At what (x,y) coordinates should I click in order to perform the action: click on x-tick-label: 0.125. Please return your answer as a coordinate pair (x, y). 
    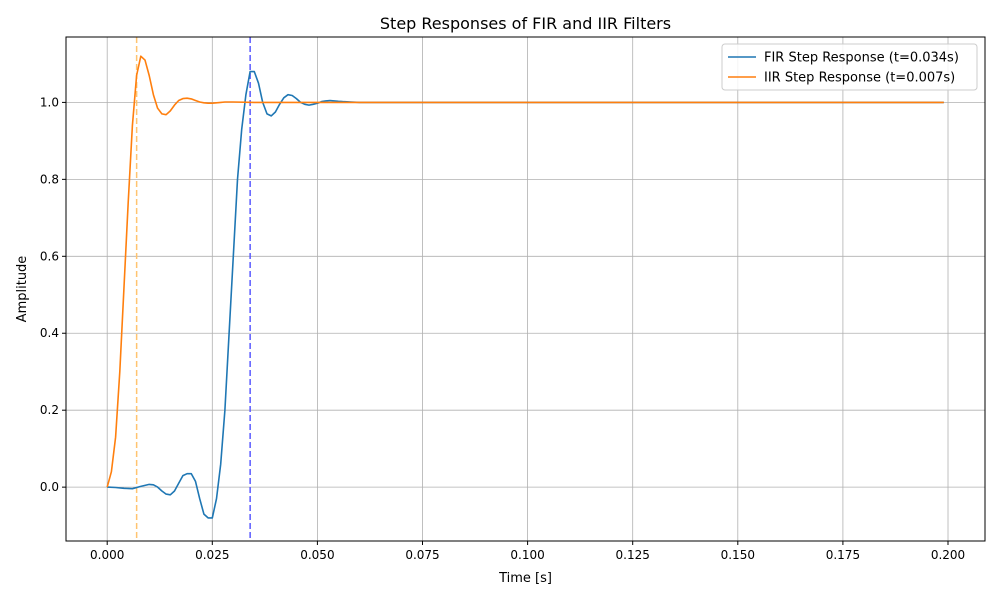
    Looking at the image, I should click on (633, 555).